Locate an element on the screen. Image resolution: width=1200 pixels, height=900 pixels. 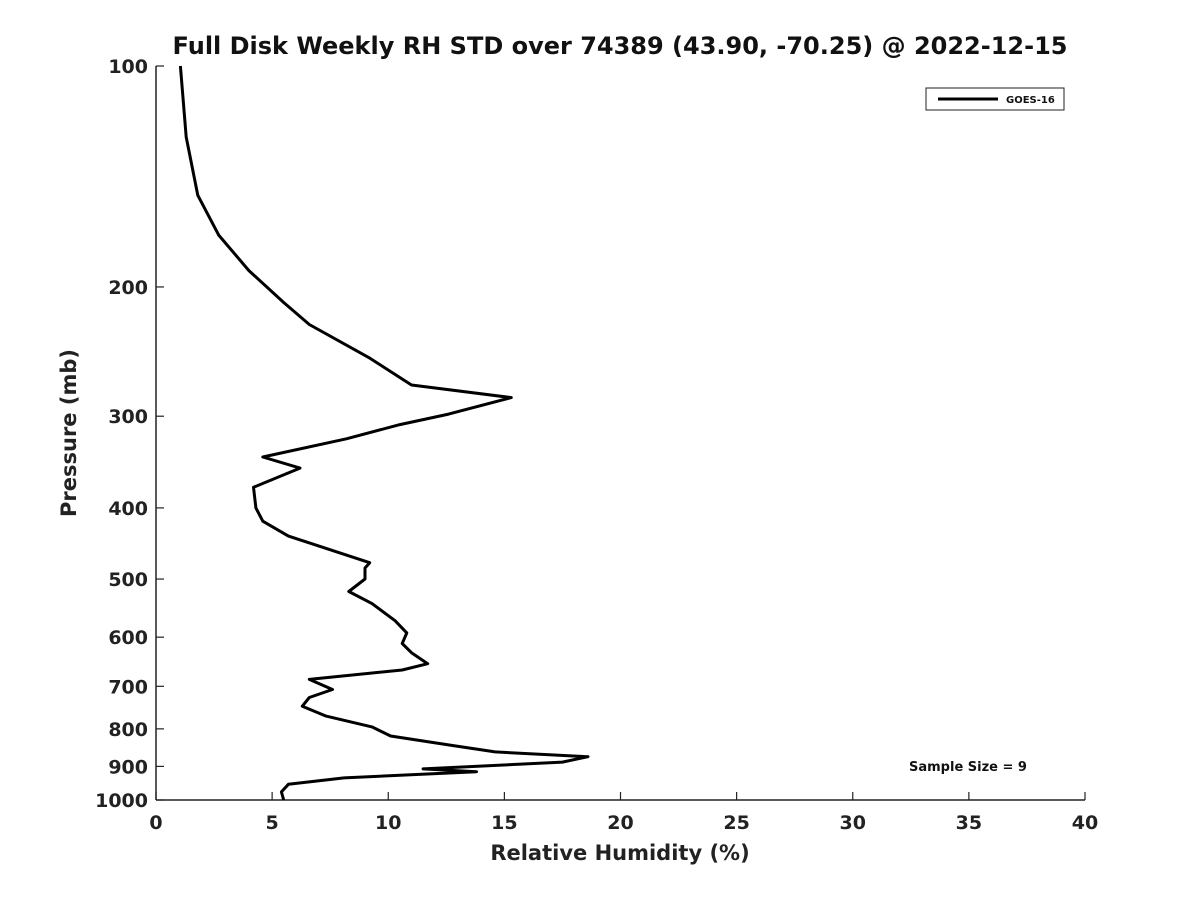
y-tick-label: 1000 is located at coordinates (121, 801).